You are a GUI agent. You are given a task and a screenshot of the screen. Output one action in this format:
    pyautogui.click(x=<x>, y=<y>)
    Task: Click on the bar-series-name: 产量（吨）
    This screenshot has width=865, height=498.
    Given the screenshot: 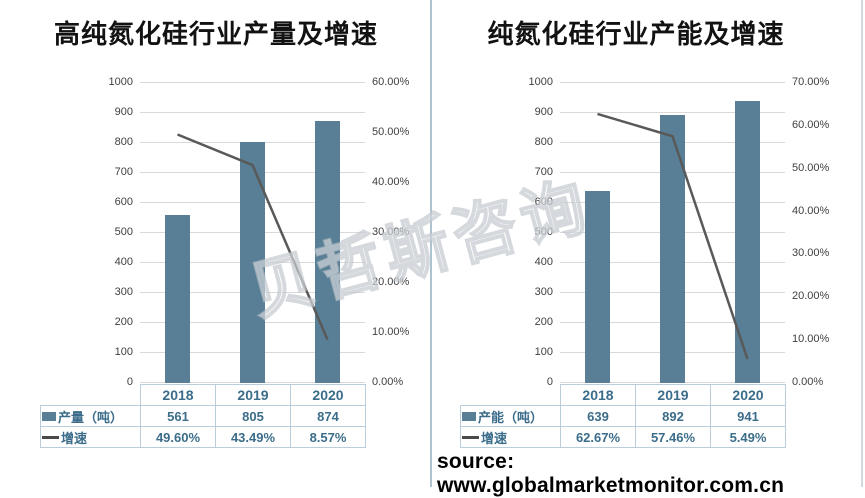 What is the action you would take?
    pyautogui.click(x=91, y=417)
    